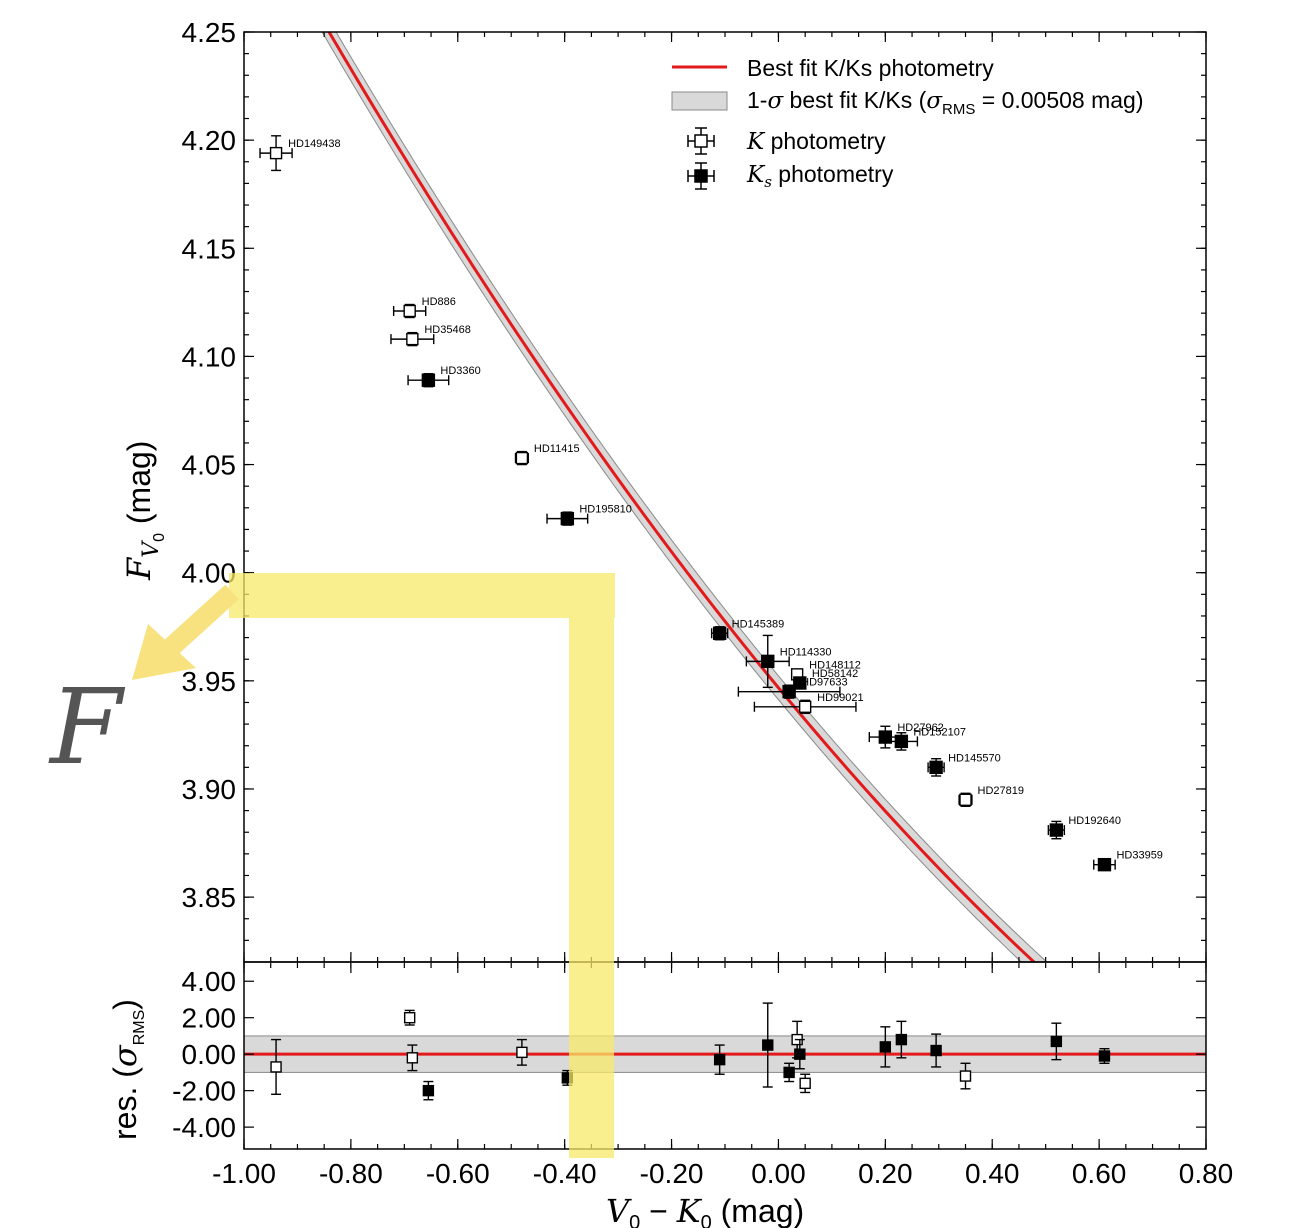 The image size is (1290, 1228). I want to click on data-point-hd886, so click(409, 311).